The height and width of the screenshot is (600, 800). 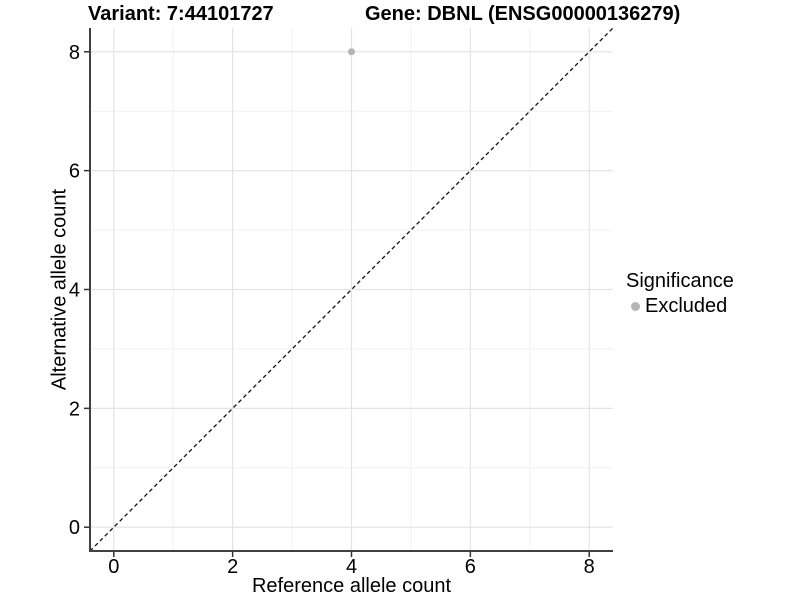 What do you see at coordinates (589, 567) in the screenshot?
I see `x-tick-label: 8` at bounding box center [589, 567].